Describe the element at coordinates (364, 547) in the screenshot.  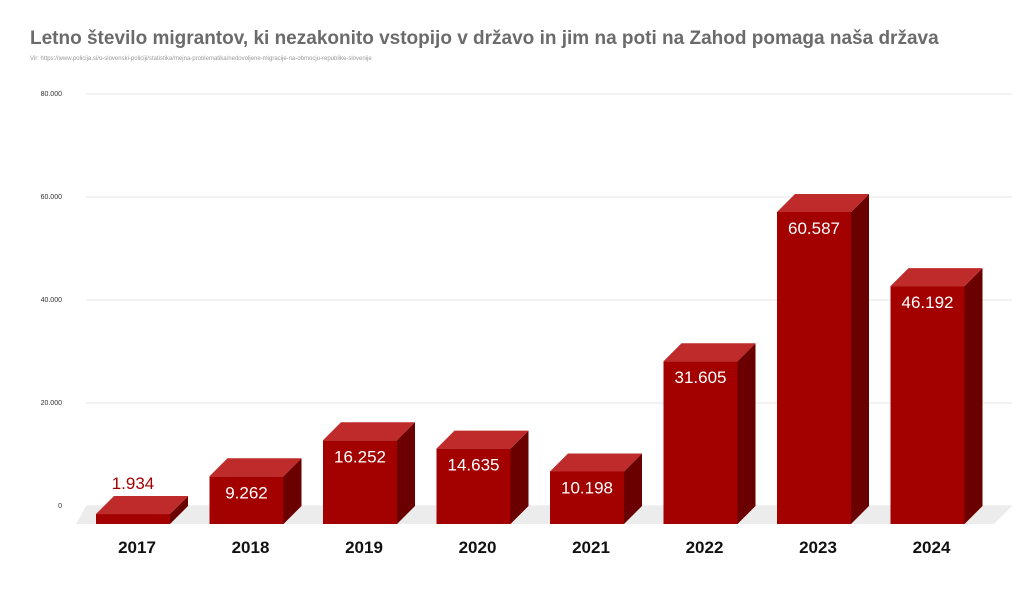
I see `x-tick-label: 2019` at that location.